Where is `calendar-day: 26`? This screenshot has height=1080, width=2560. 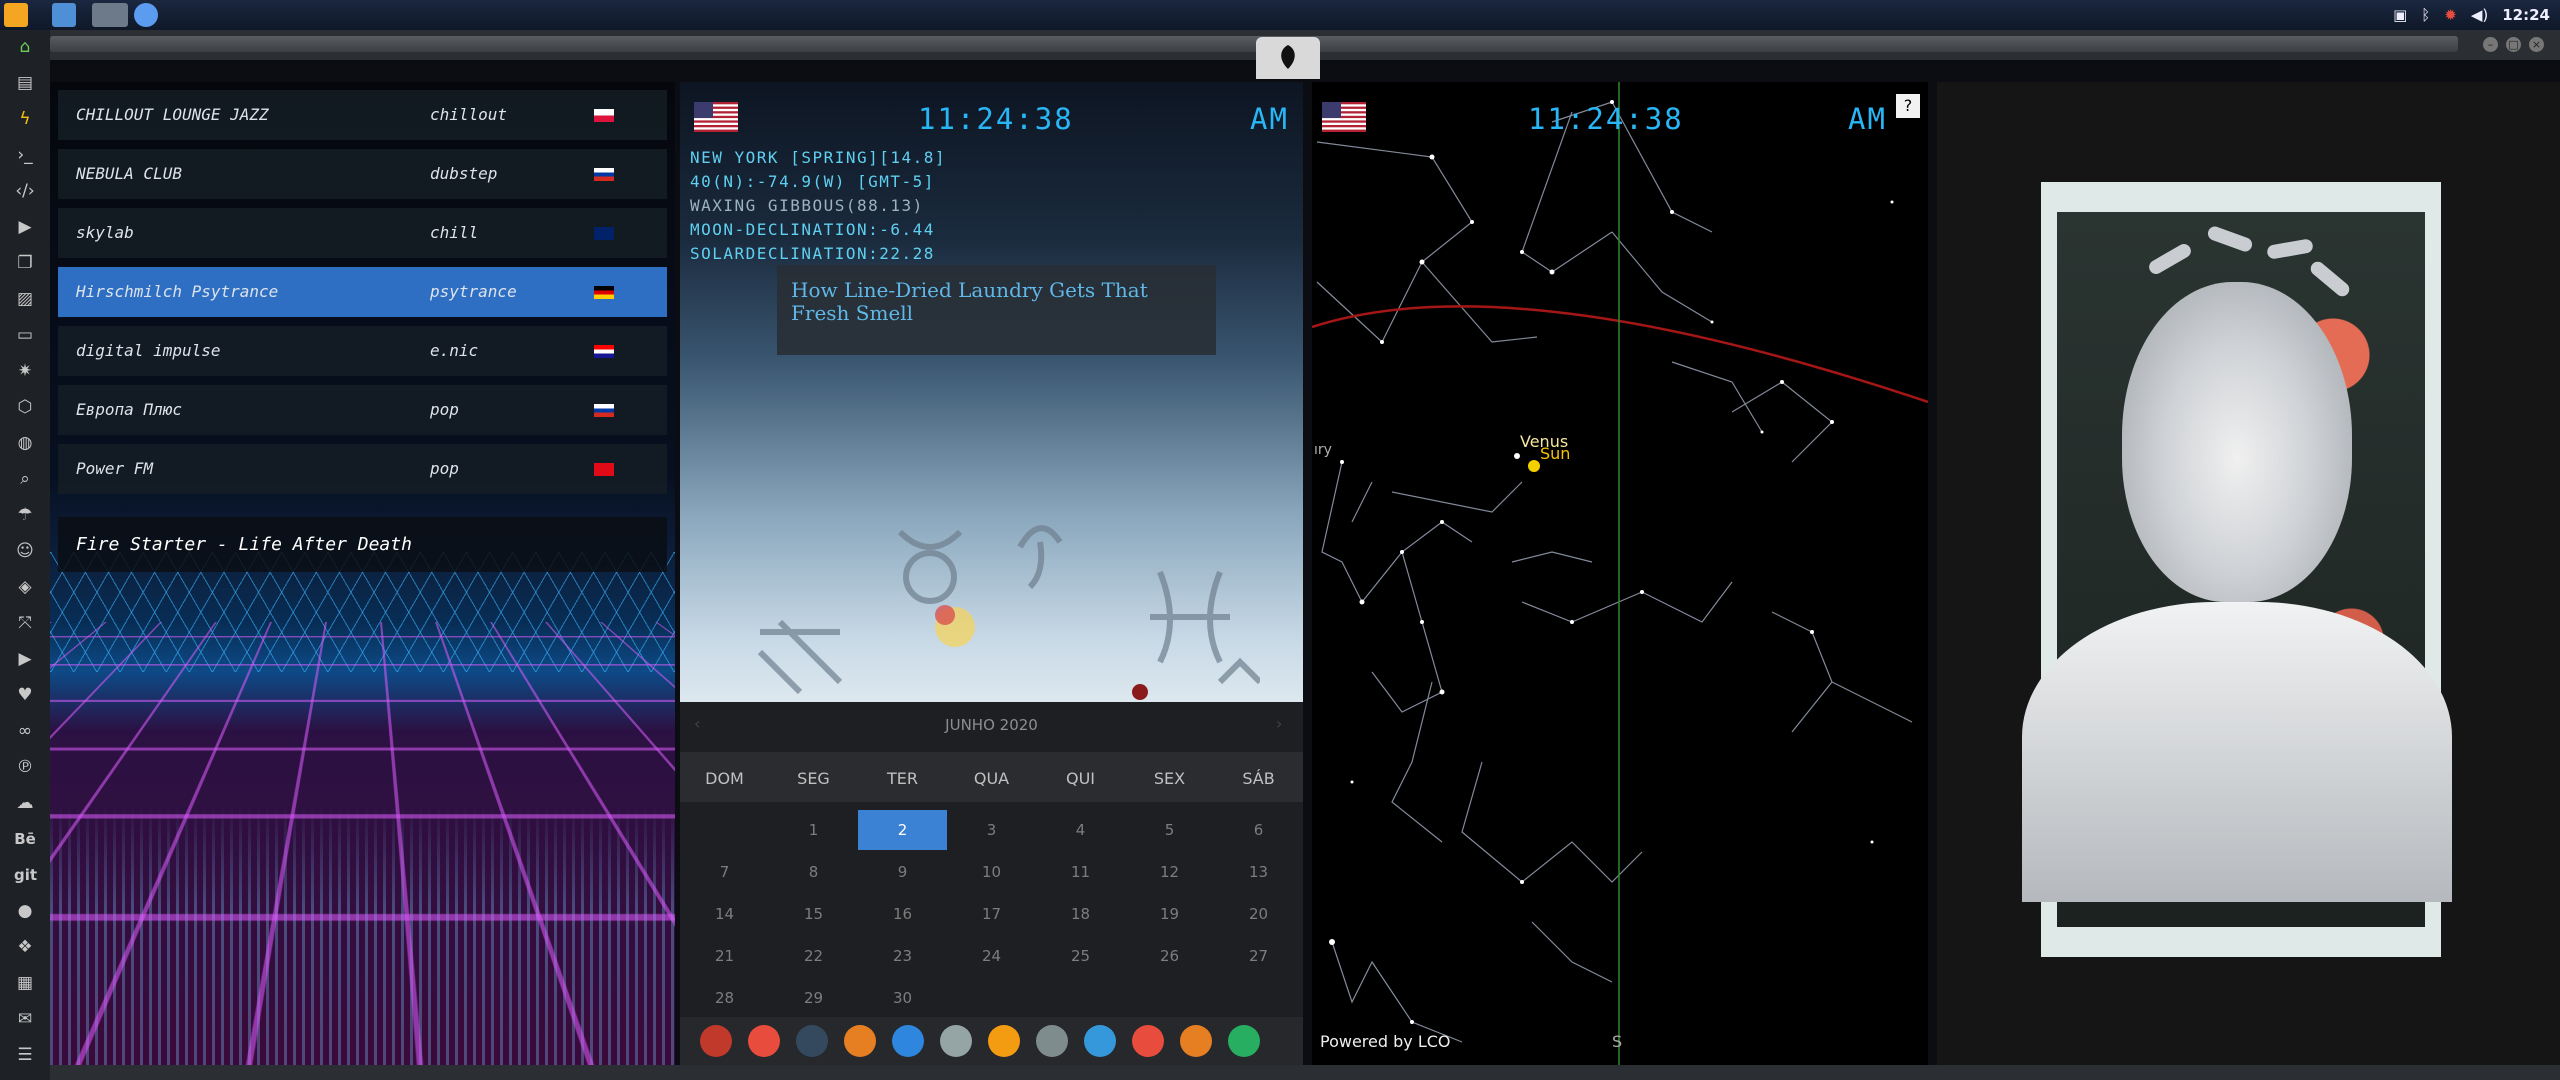
calendar-day: 26 is located at coordinates (1169, 956).